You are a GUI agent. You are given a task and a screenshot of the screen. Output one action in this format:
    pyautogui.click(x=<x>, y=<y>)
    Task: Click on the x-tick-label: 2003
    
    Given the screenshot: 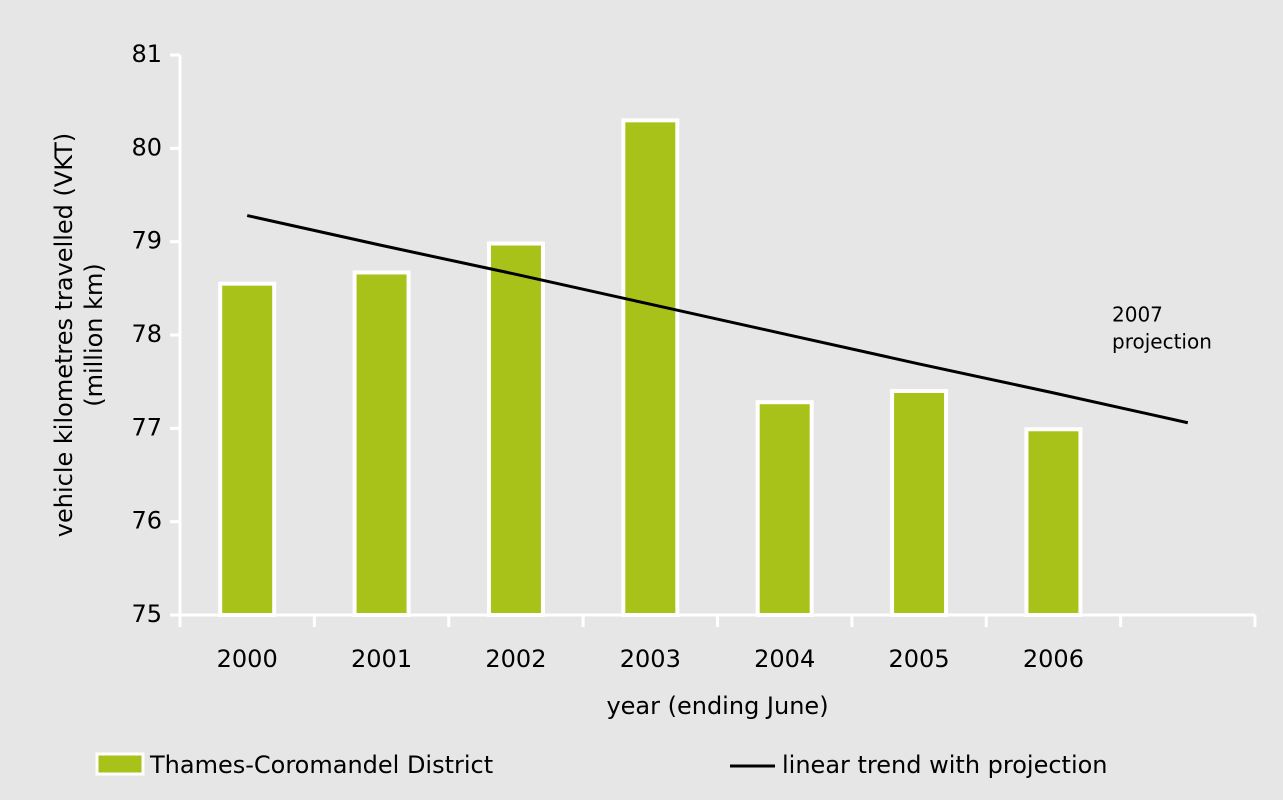 What is the action you would take?
    pyautogui.click(x=650, y=659)
    